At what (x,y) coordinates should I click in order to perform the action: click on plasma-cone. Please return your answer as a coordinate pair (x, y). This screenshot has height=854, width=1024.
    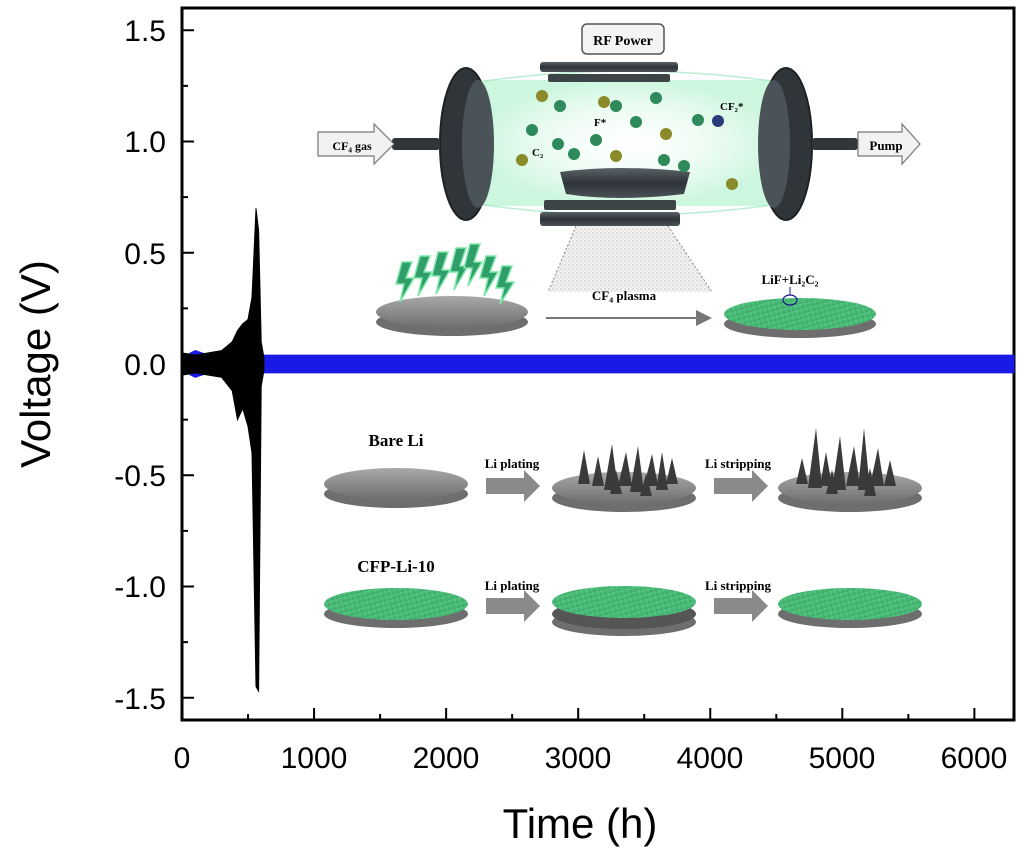
    Looking at the image, I should click on (630, 259).